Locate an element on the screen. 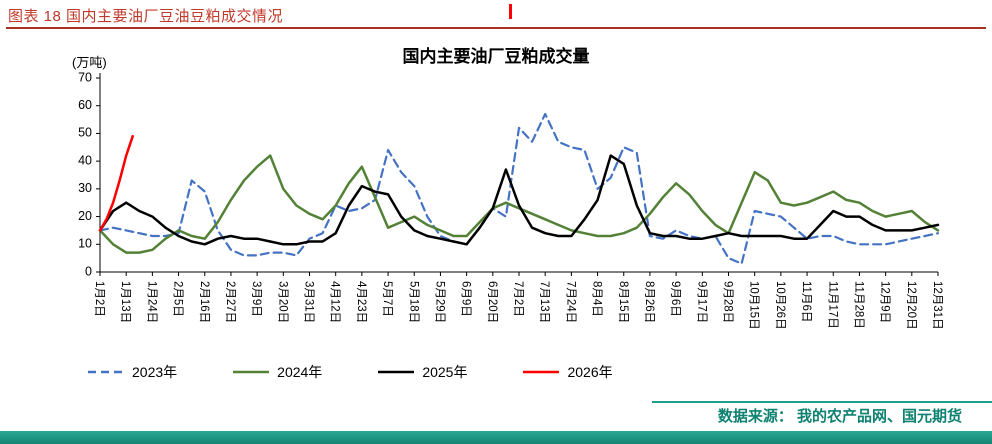 This screenshot has height=444, width=992. x-tick-label: 10月26日 is located at coordinates (780, 305).